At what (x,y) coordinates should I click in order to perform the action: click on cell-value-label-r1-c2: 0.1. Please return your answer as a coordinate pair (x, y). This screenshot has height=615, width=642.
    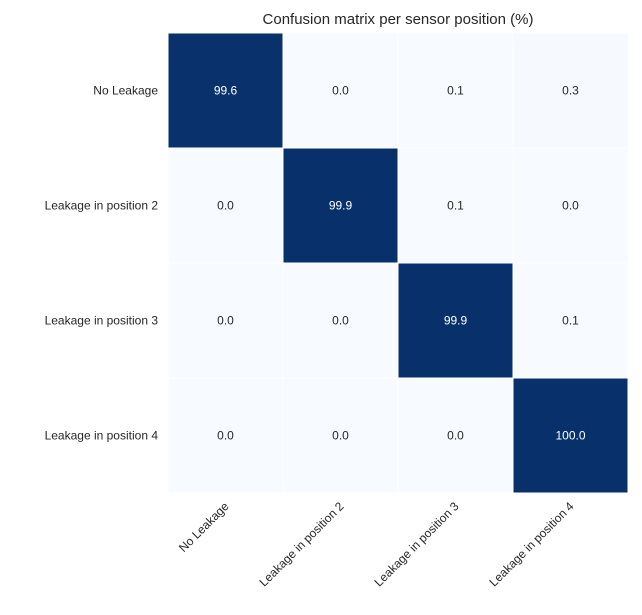
    Looking at the image, I should click on (455, 206).